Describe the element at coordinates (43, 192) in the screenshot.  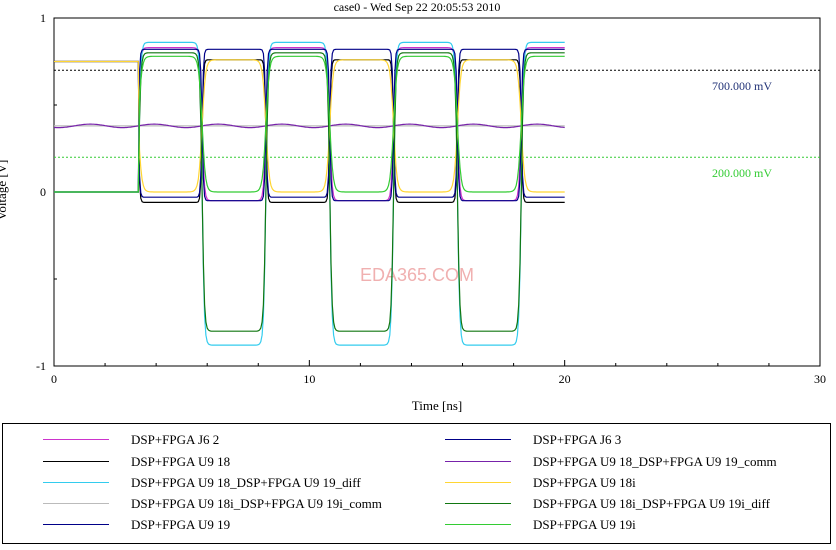
I see `y-tick-label: 0` at that location.